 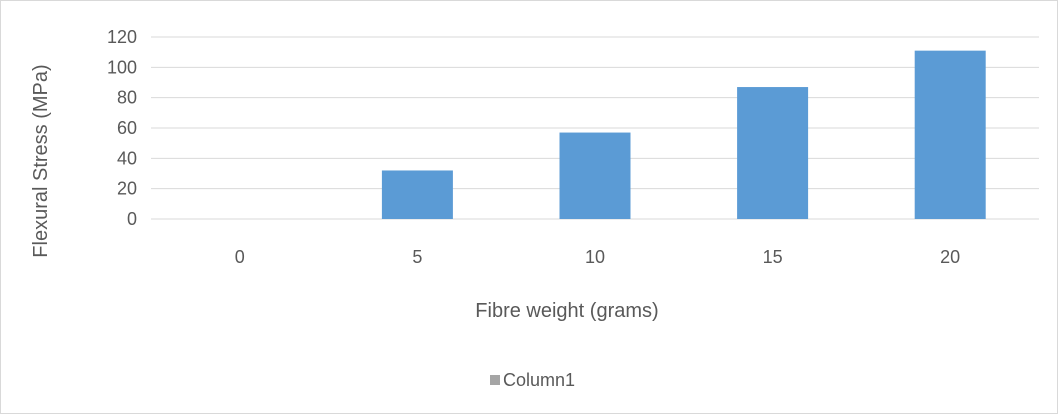 I want to click on x-axis-title: Fibre weight (grams), so click(x=566, y=311).